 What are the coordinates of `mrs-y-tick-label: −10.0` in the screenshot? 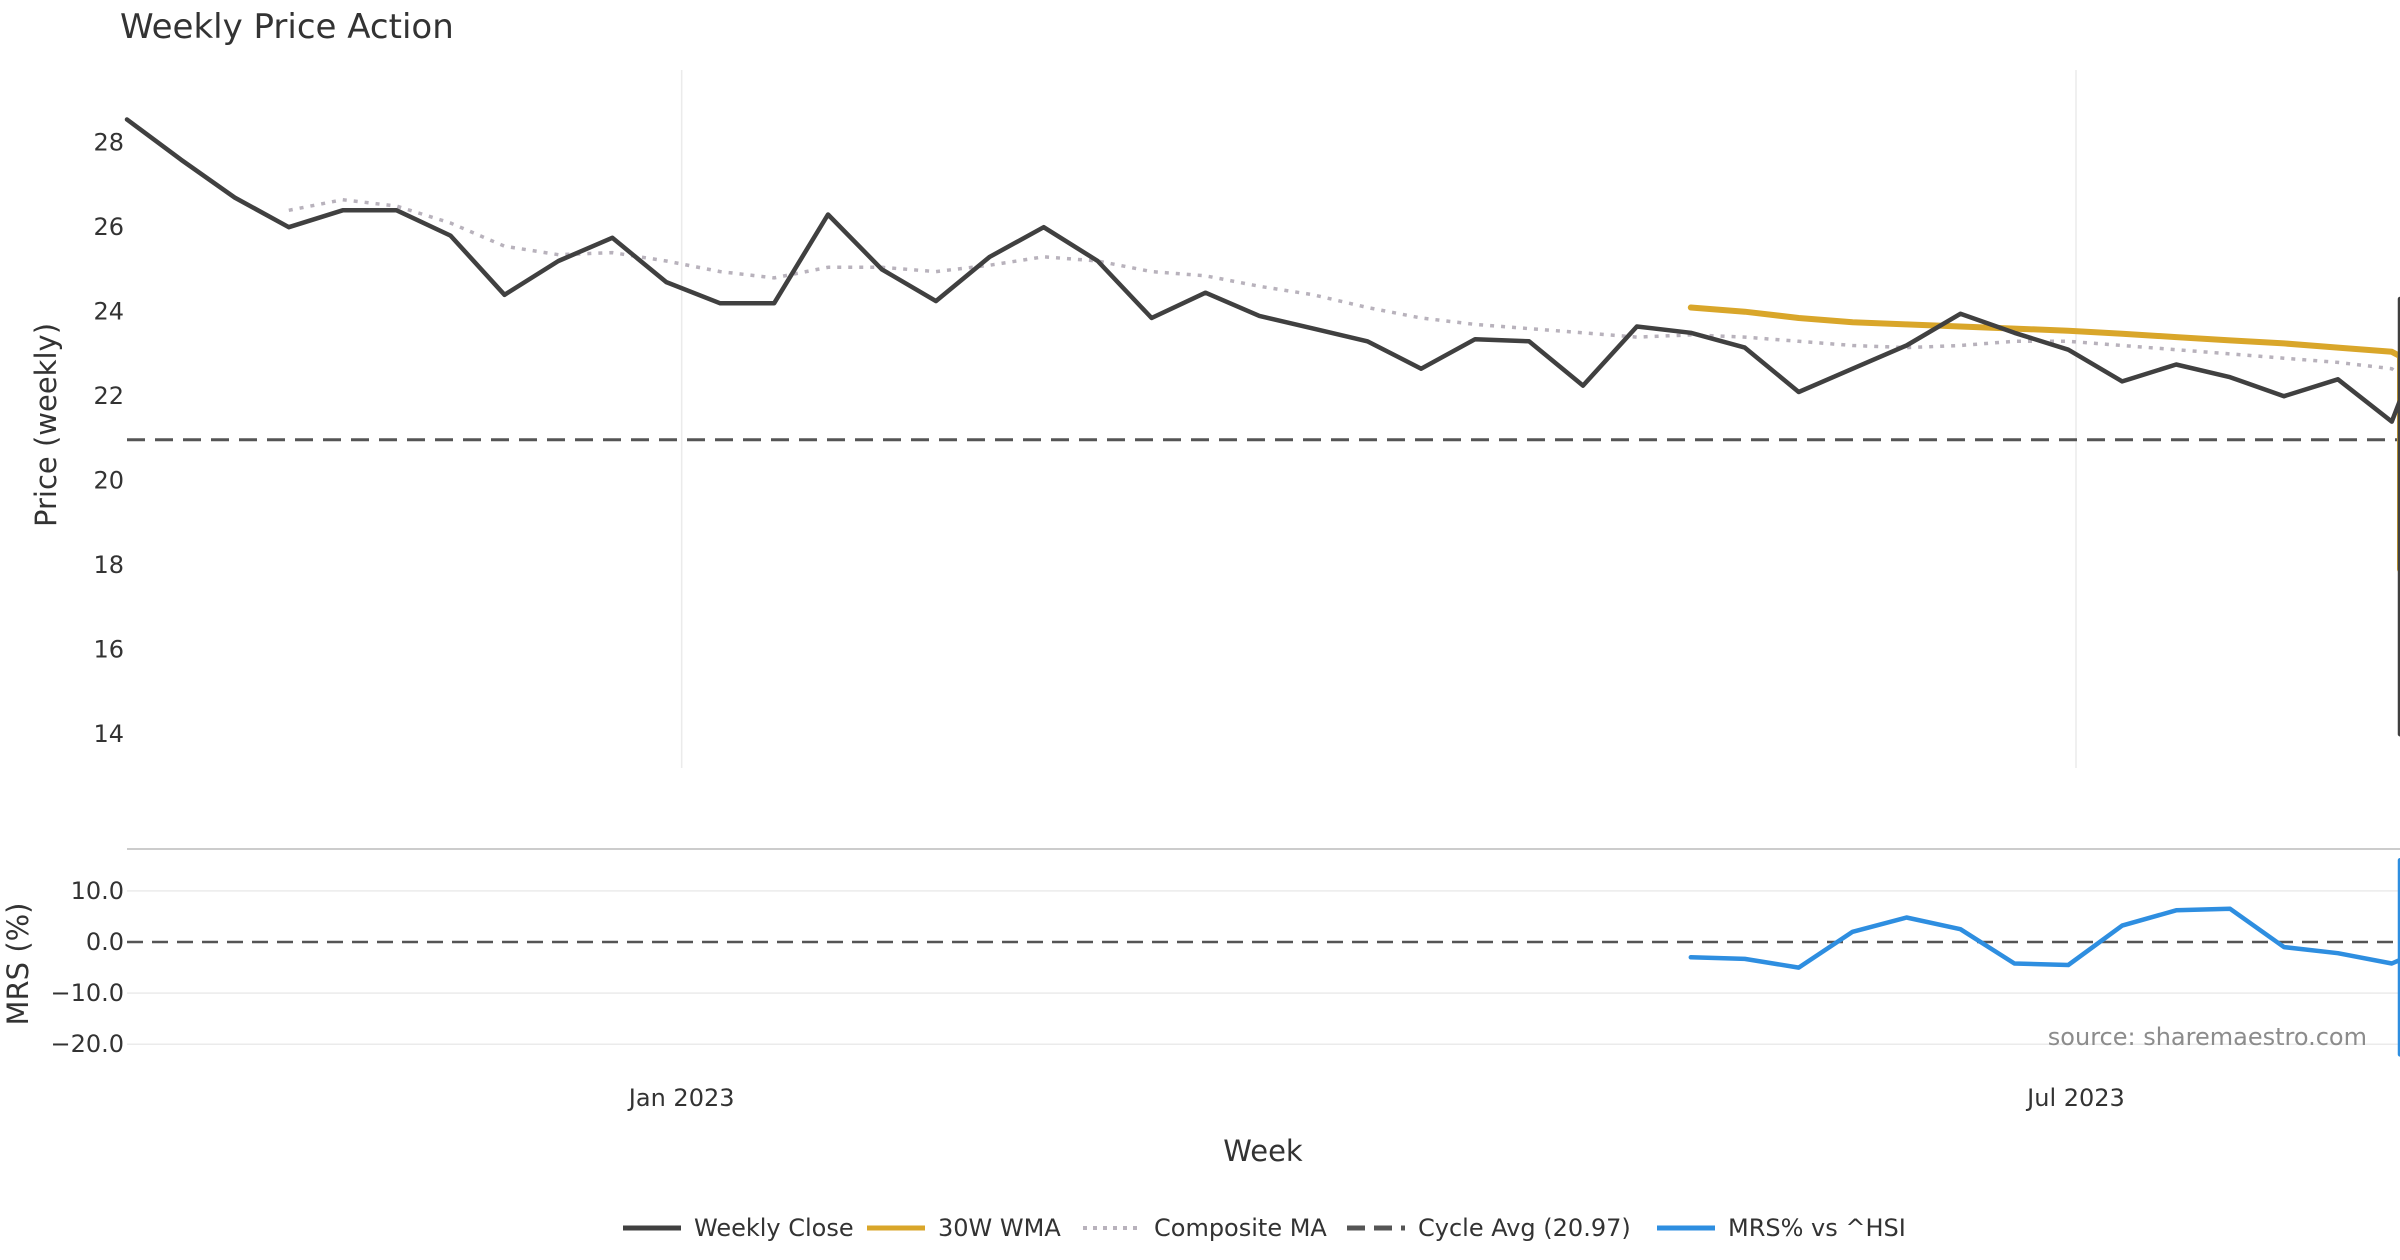 It's located at (87, 993).